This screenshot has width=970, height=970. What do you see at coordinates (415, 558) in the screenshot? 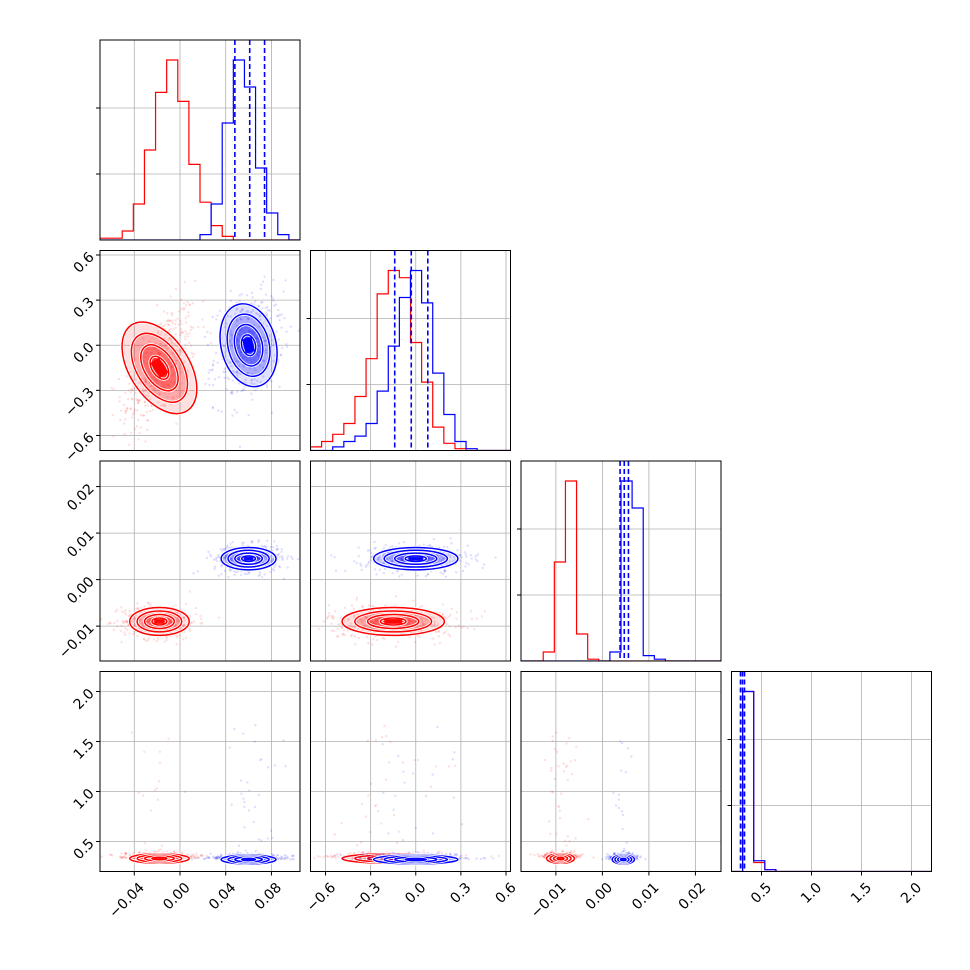
I see `contour-line` at bounding box center [415, 558].